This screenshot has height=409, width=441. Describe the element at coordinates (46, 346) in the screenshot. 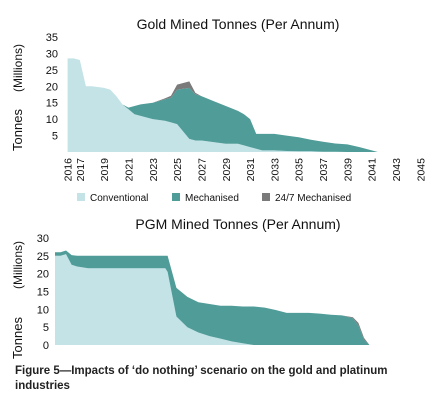

I see `y-tick-label: 0` at that location.